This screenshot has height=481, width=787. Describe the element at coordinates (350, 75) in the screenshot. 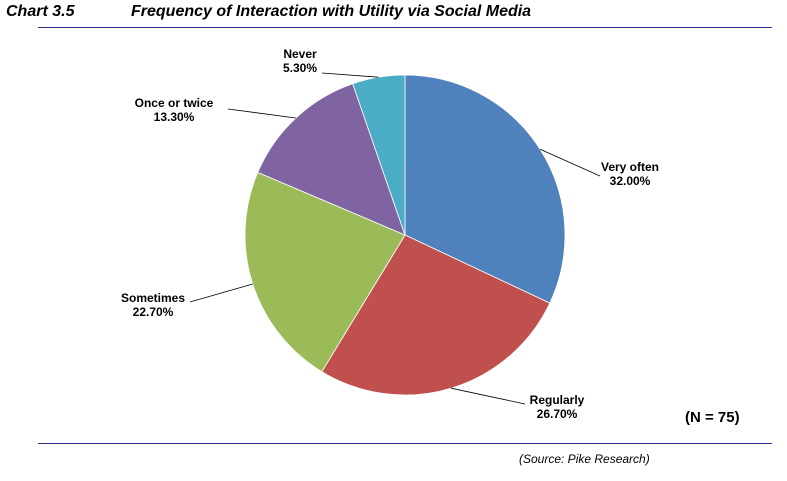

I see `leader-line-never` at that location.